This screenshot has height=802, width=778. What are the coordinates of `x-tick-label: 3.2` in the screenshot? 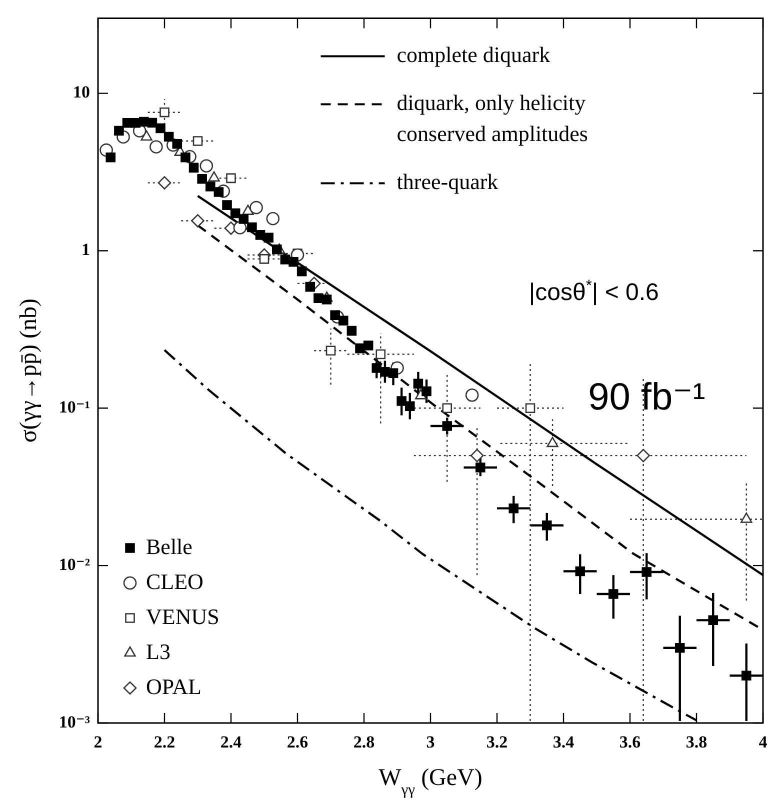 It's located at (497, 742).